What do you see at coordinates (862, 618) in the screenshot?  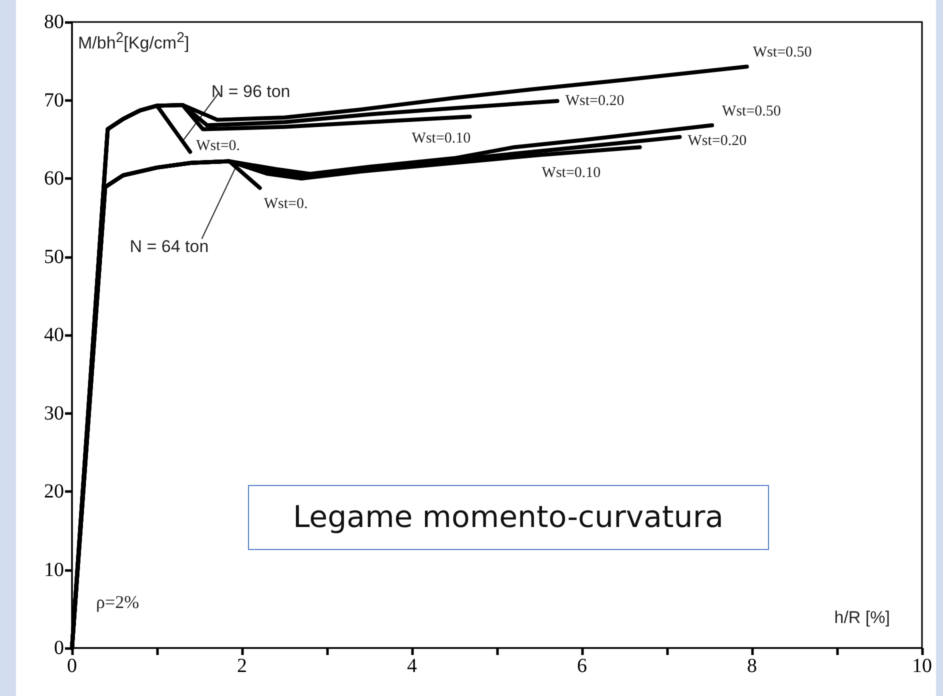 I see `x-axis-title: h/R [%]` at bounding box center [862, 618].